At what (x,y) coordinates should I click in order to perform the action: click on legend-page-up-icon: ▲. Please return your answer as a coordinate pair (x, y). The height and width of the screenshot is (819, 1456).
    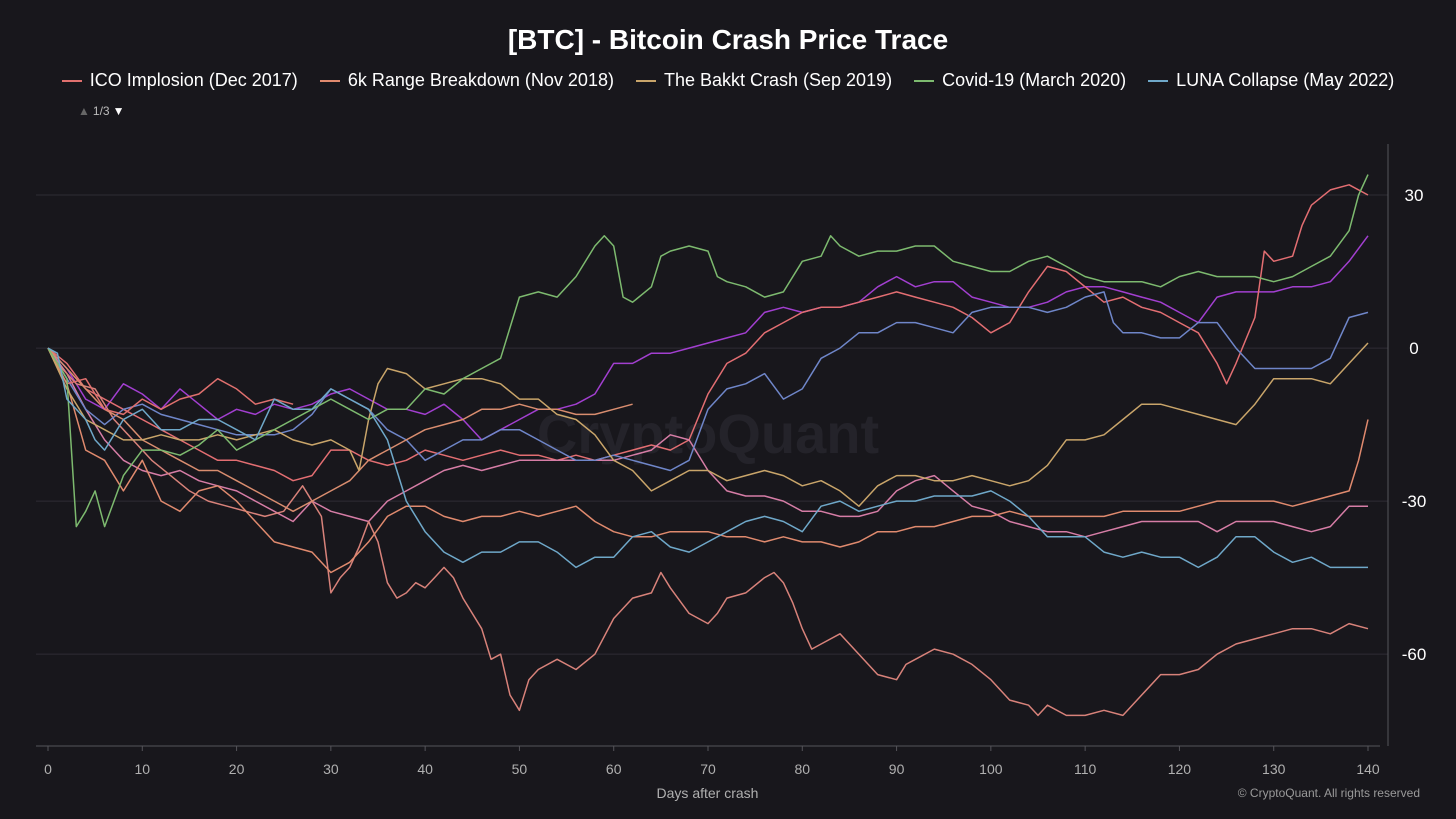
    Looking at the image, I should click on (84, 111).